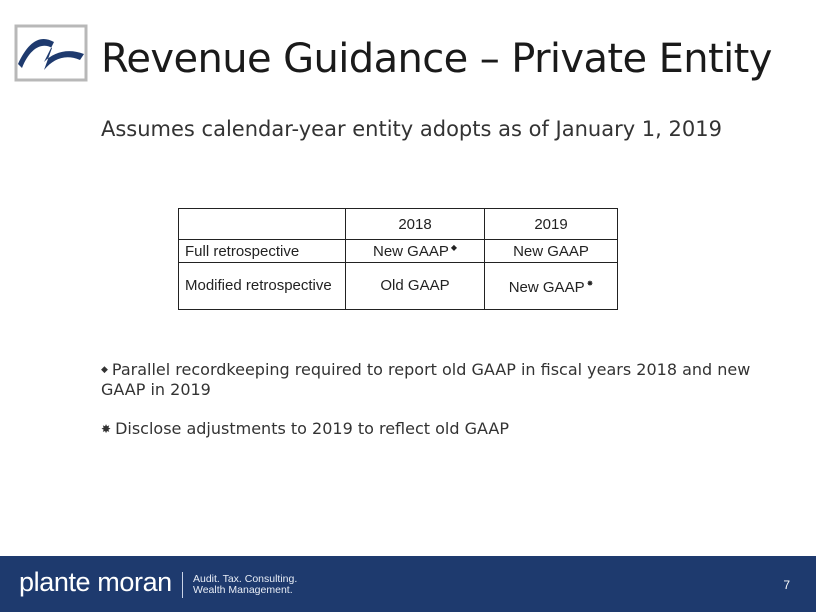 The image size is (816, 612). I want to click on cell-value: Old GAAP, so click(415, 285).